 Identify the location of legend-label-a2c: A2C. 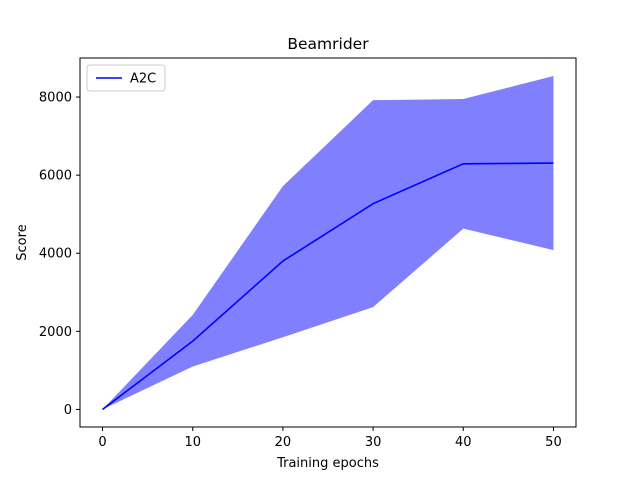
(143, 79).